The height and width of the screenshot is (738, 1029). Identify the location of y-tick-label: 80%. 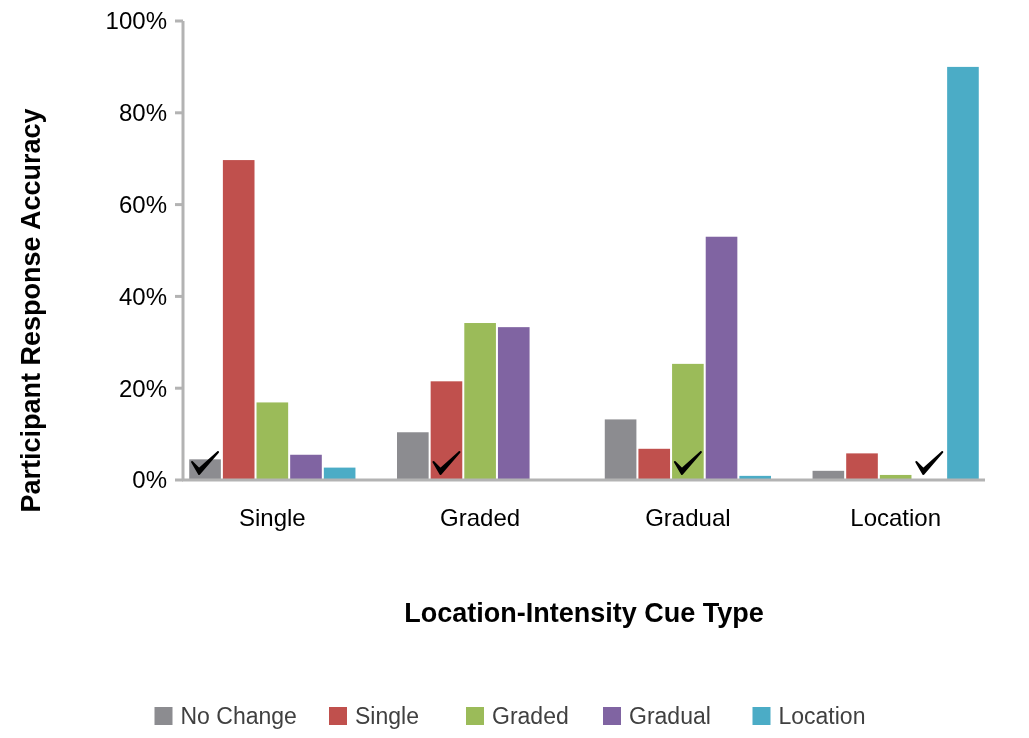
(142, 113).